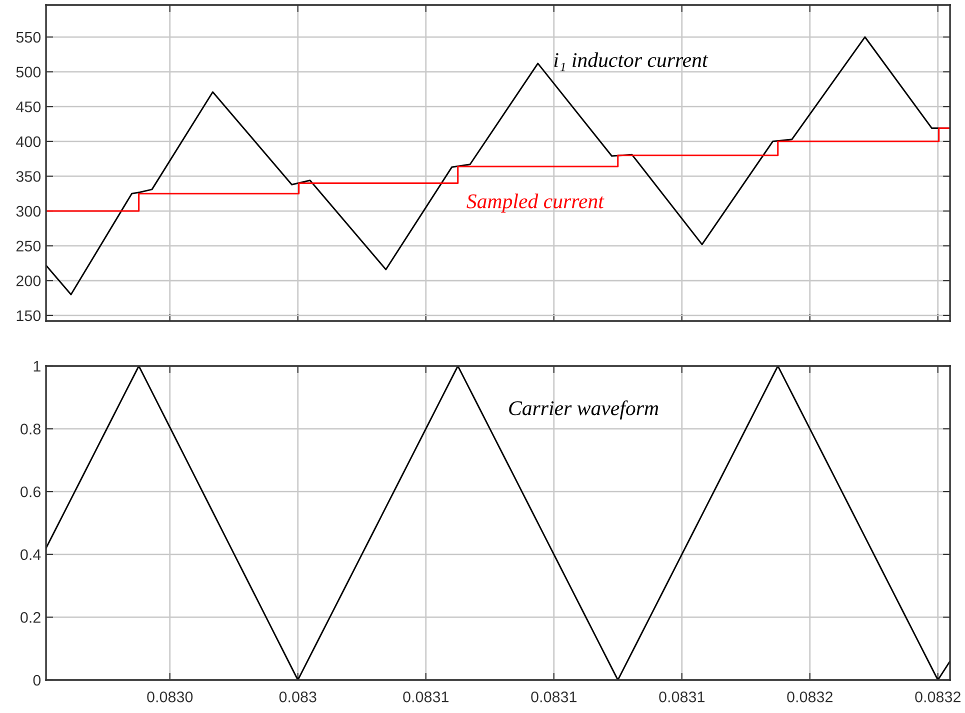 This screenshot has width=965, height=713. I want to click on y-tick-label: 150, so click(28, 316).